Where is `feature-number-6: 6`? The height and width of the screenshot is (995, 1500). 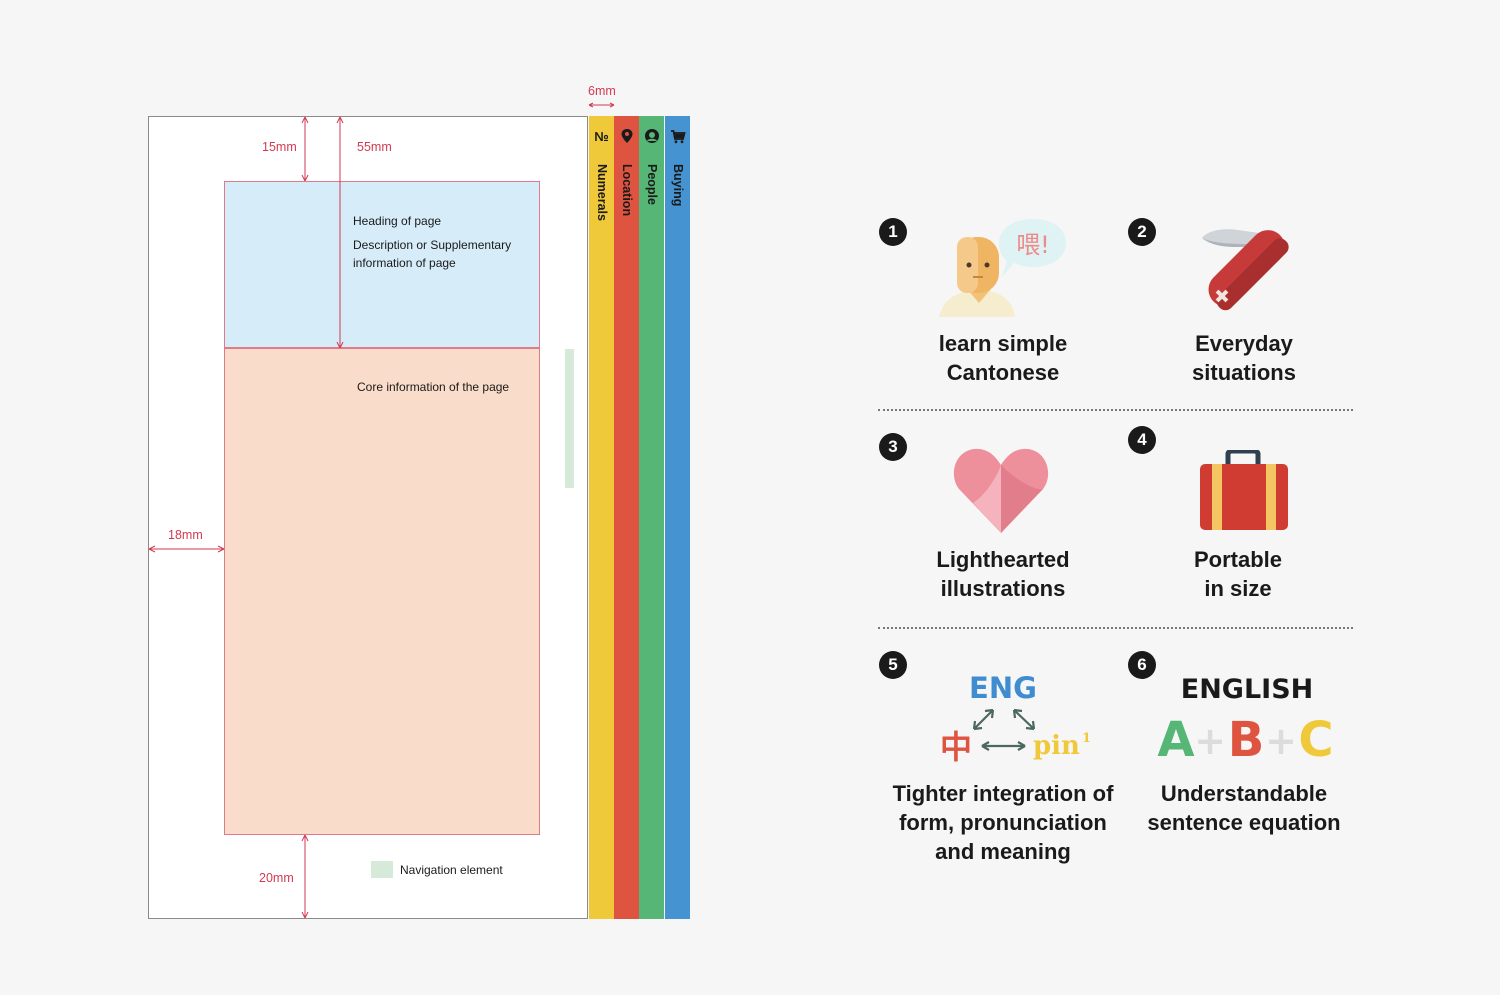 feature-number-6: 6 is located at coordinates (1142, 665).